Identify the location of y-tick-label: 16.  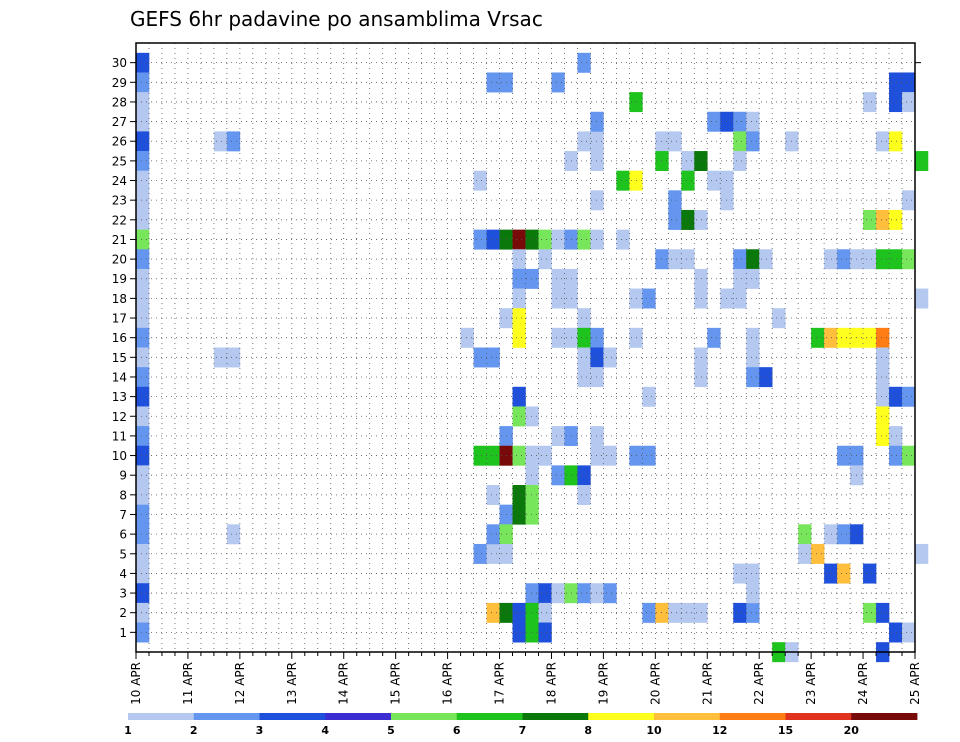
(119, 338).